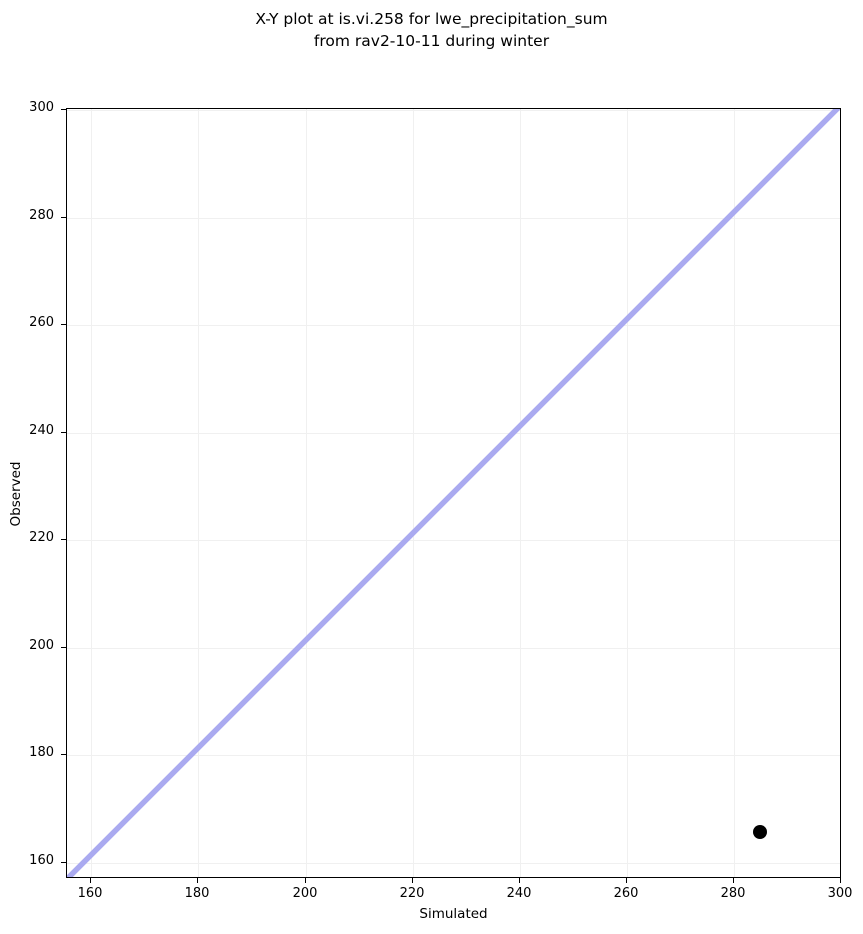  Describe the element at coordinates (16, 494) in the screenshot. I see `y-axis-label: Observed` at that location.